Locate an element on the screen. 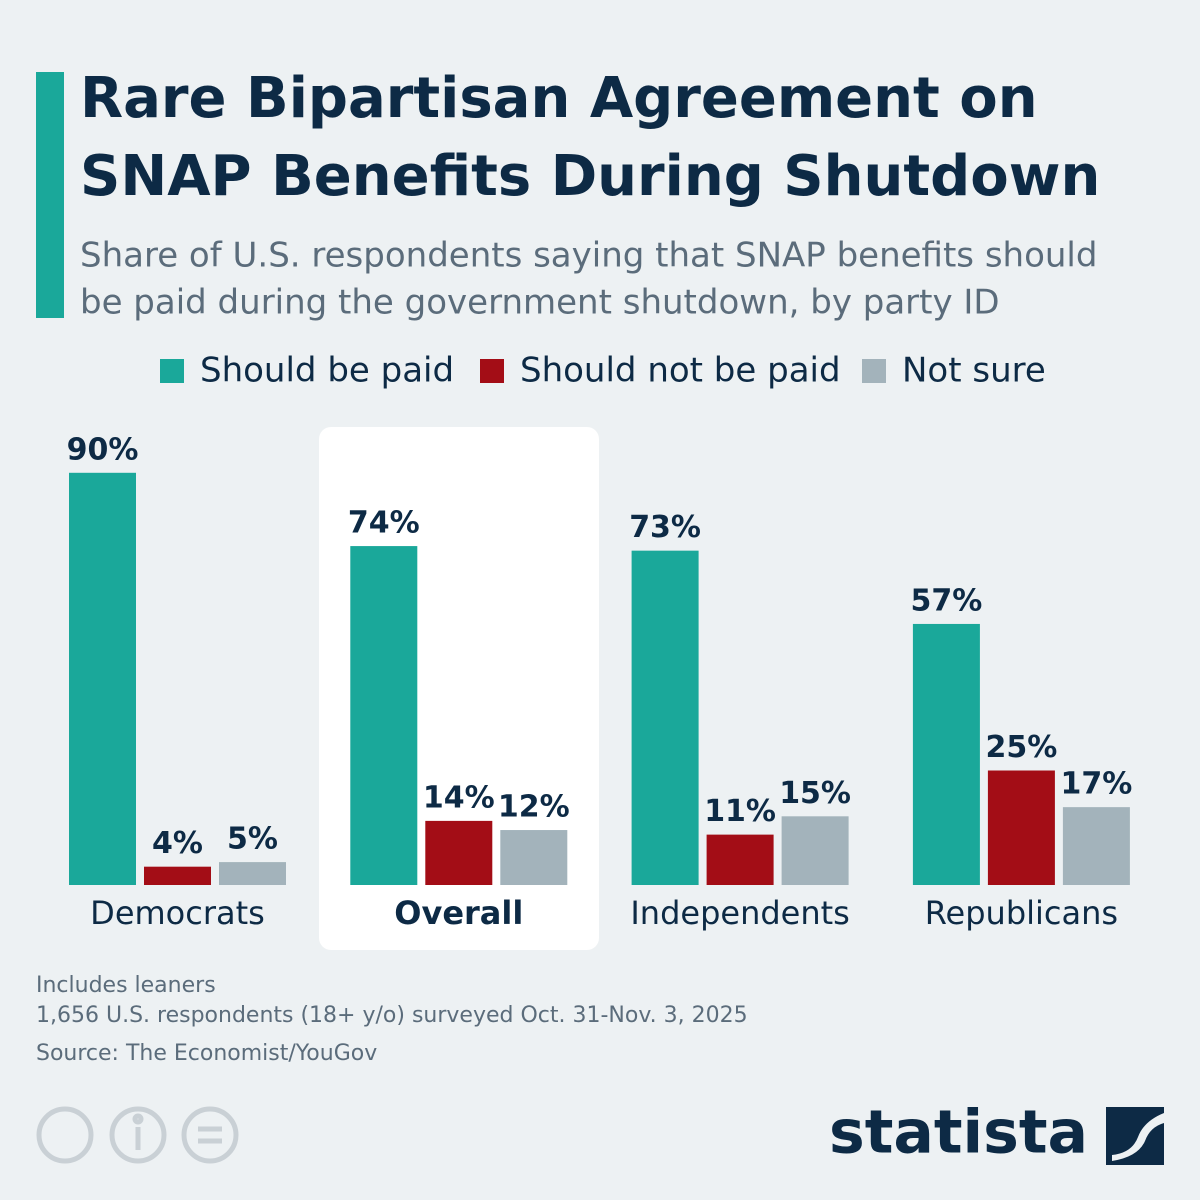  value-label: 90% is located at coordinates (103, 449).